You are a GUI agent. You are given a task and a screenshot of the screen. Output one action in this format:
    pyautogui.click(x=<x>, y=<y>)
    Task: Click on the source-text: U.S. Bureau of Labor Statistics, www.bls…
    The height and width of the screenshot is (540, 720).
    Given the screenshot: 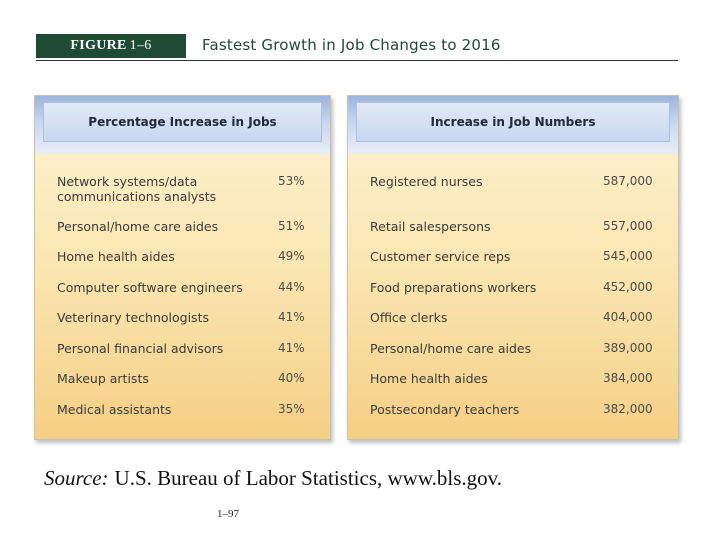 What is the action you would take?
    pyautogui.click(x=308, y=478)
    